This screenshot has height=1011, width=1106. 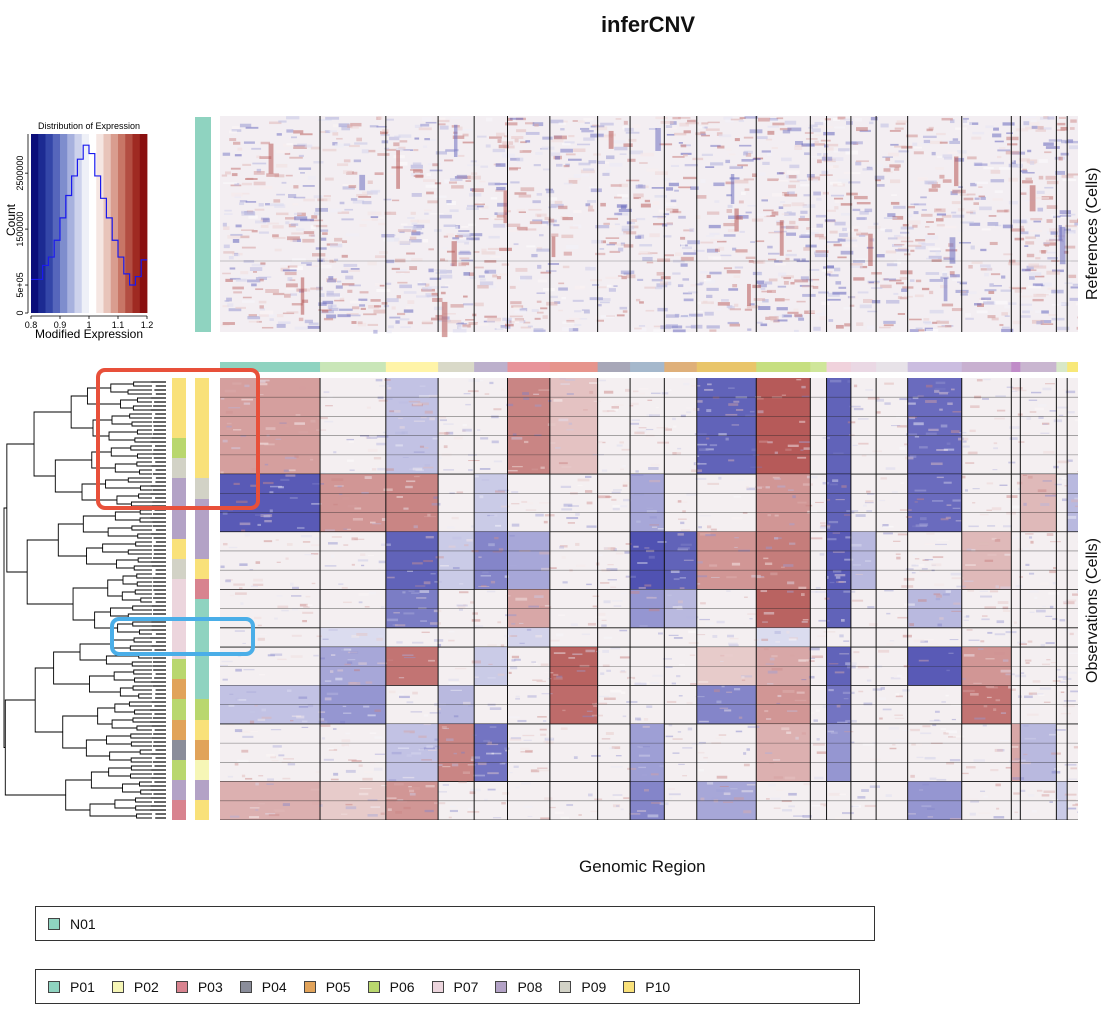 What do you see at coordinates (147, 325) in the screenshot?
I see `histogram-x-tick: 1.2` at bounding box center [147, 325].